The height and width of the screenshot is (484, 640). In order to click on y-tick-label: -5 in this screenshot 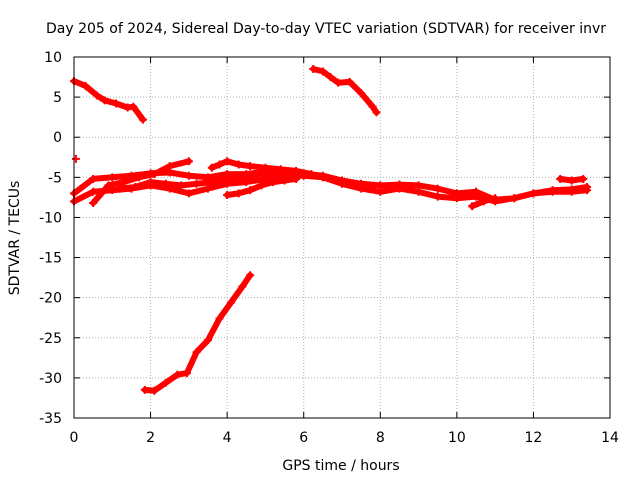, I will do `click(55, 178)`.